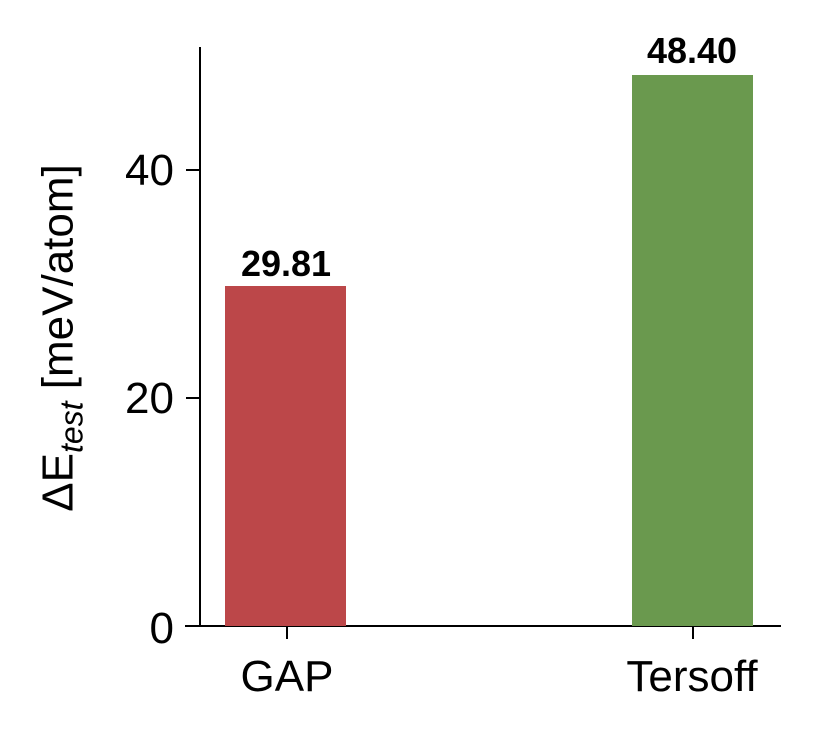 The width and height of the screenshot is (813, 739). What do you see at coordinates (71, 427) in the screenshot?
I see `y-axis-title-subscript: test` at bounding box center [71, 427].